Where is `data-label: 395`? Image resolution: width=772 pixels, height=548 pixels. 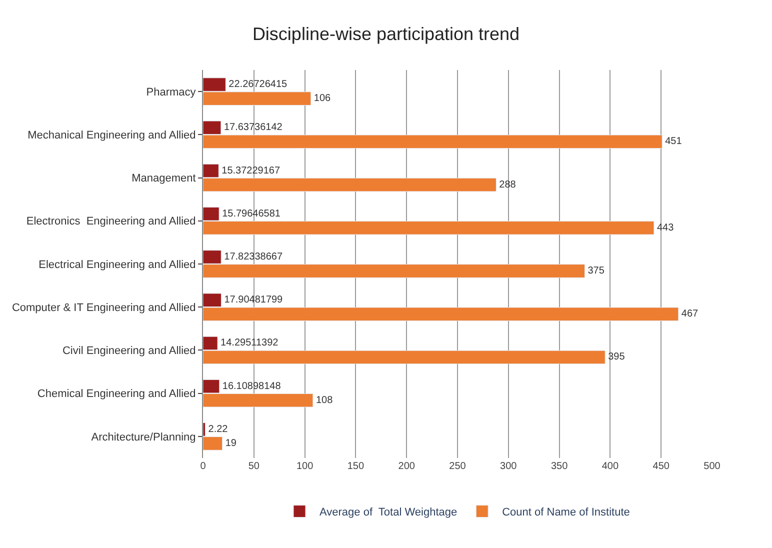 data-label: 395 is located at coordinates (617, 357).